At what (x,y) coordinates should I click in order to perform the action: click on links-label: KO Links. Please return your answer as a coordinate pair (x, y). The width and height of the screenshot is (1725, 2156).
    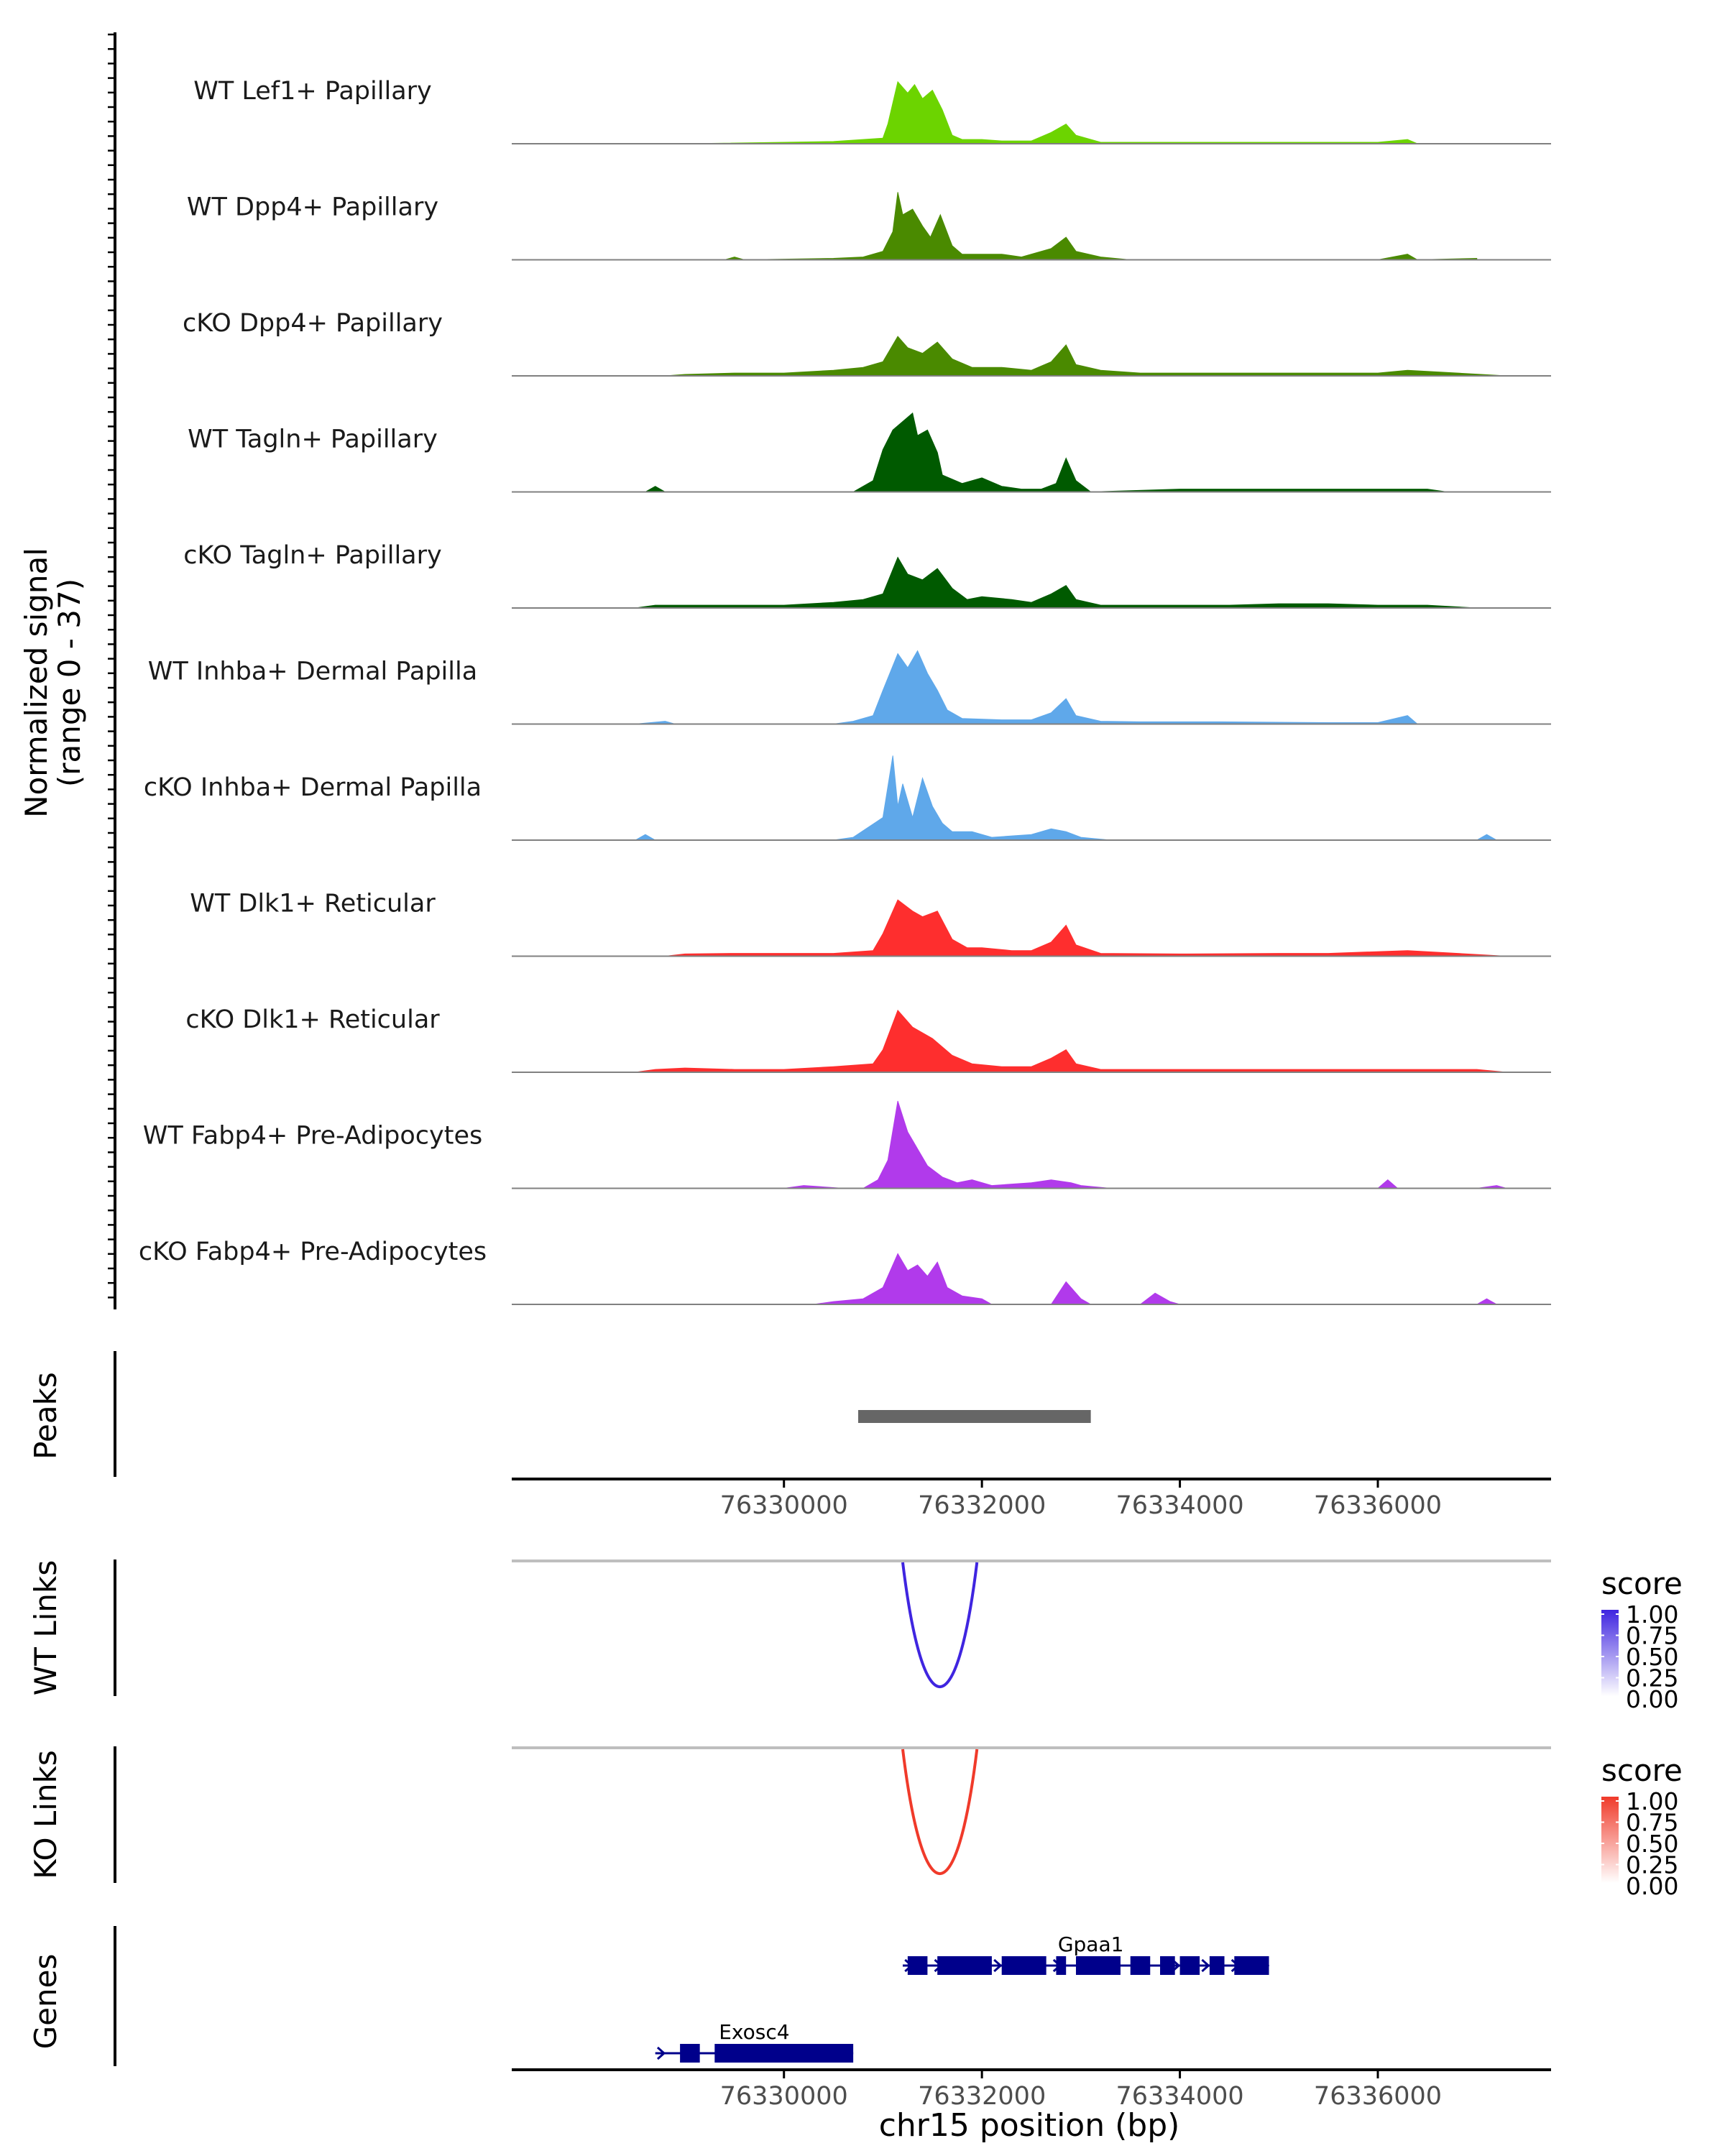
    Looking at the image, I should click on (45, 1814).